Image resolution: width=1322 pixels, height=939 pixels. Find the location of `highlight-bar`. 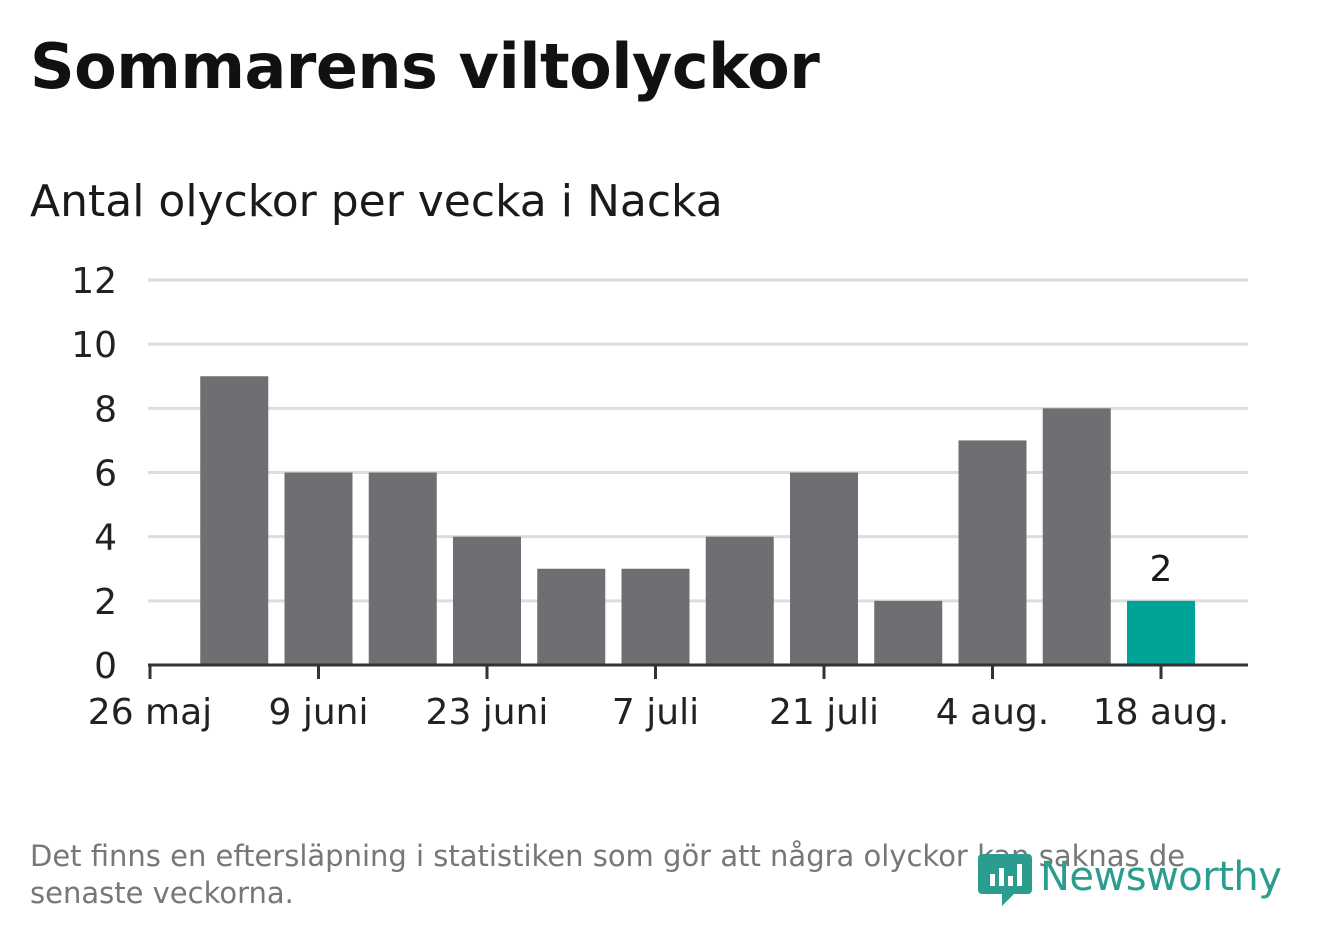

highlight-bar is located at coordinates (1161, 632).